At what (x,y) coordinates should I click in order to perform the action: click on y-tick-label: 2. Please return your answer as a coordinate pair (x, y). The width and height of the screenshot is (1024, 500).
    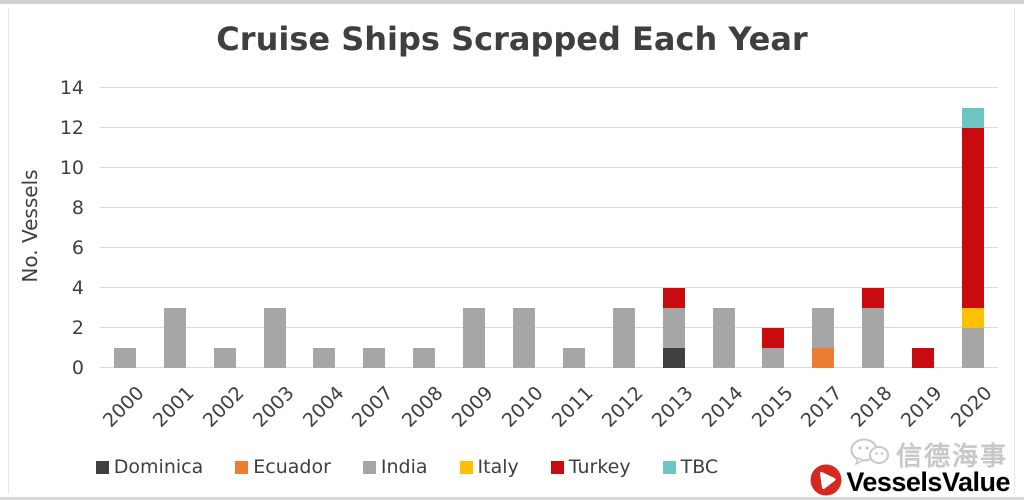
    Looking at the image, I should click on (77, 328).